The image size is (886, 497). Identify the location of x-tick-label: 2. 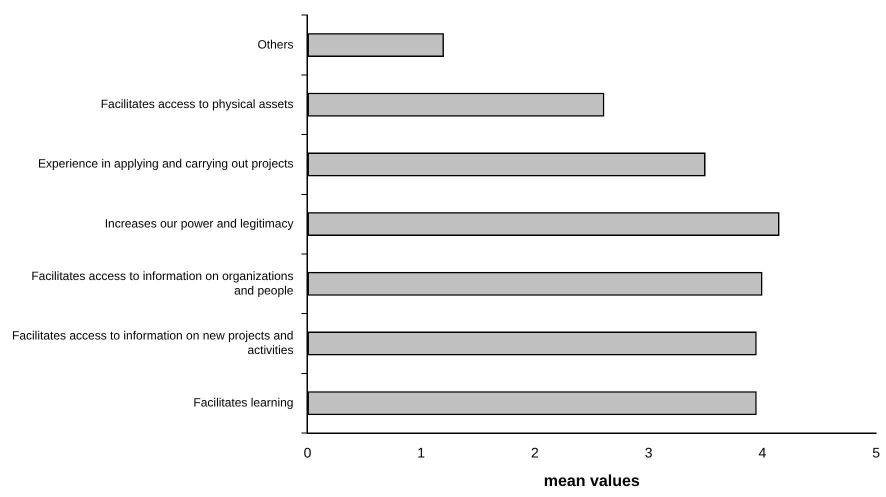
(535, 452).